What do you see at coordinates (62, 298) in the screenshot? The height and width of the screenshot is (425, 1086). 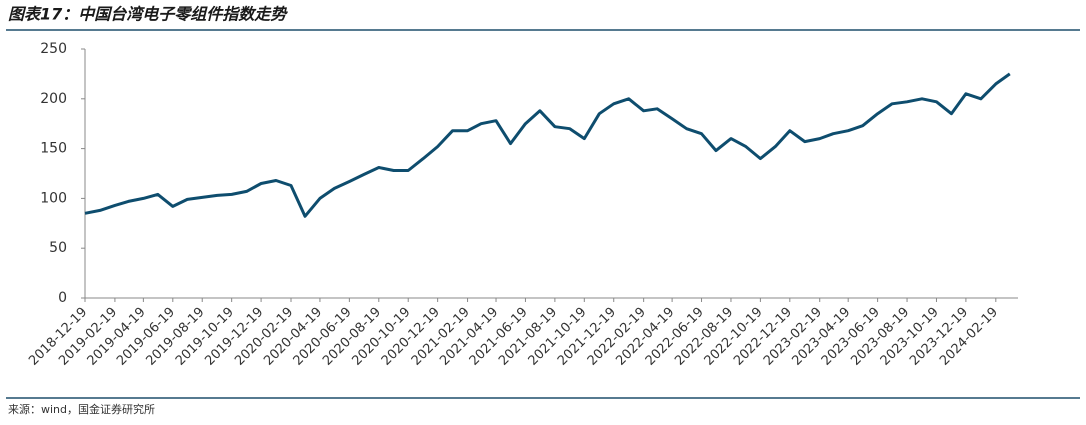 I see `y-tick-label: 0` at bounding box center [62, 298].